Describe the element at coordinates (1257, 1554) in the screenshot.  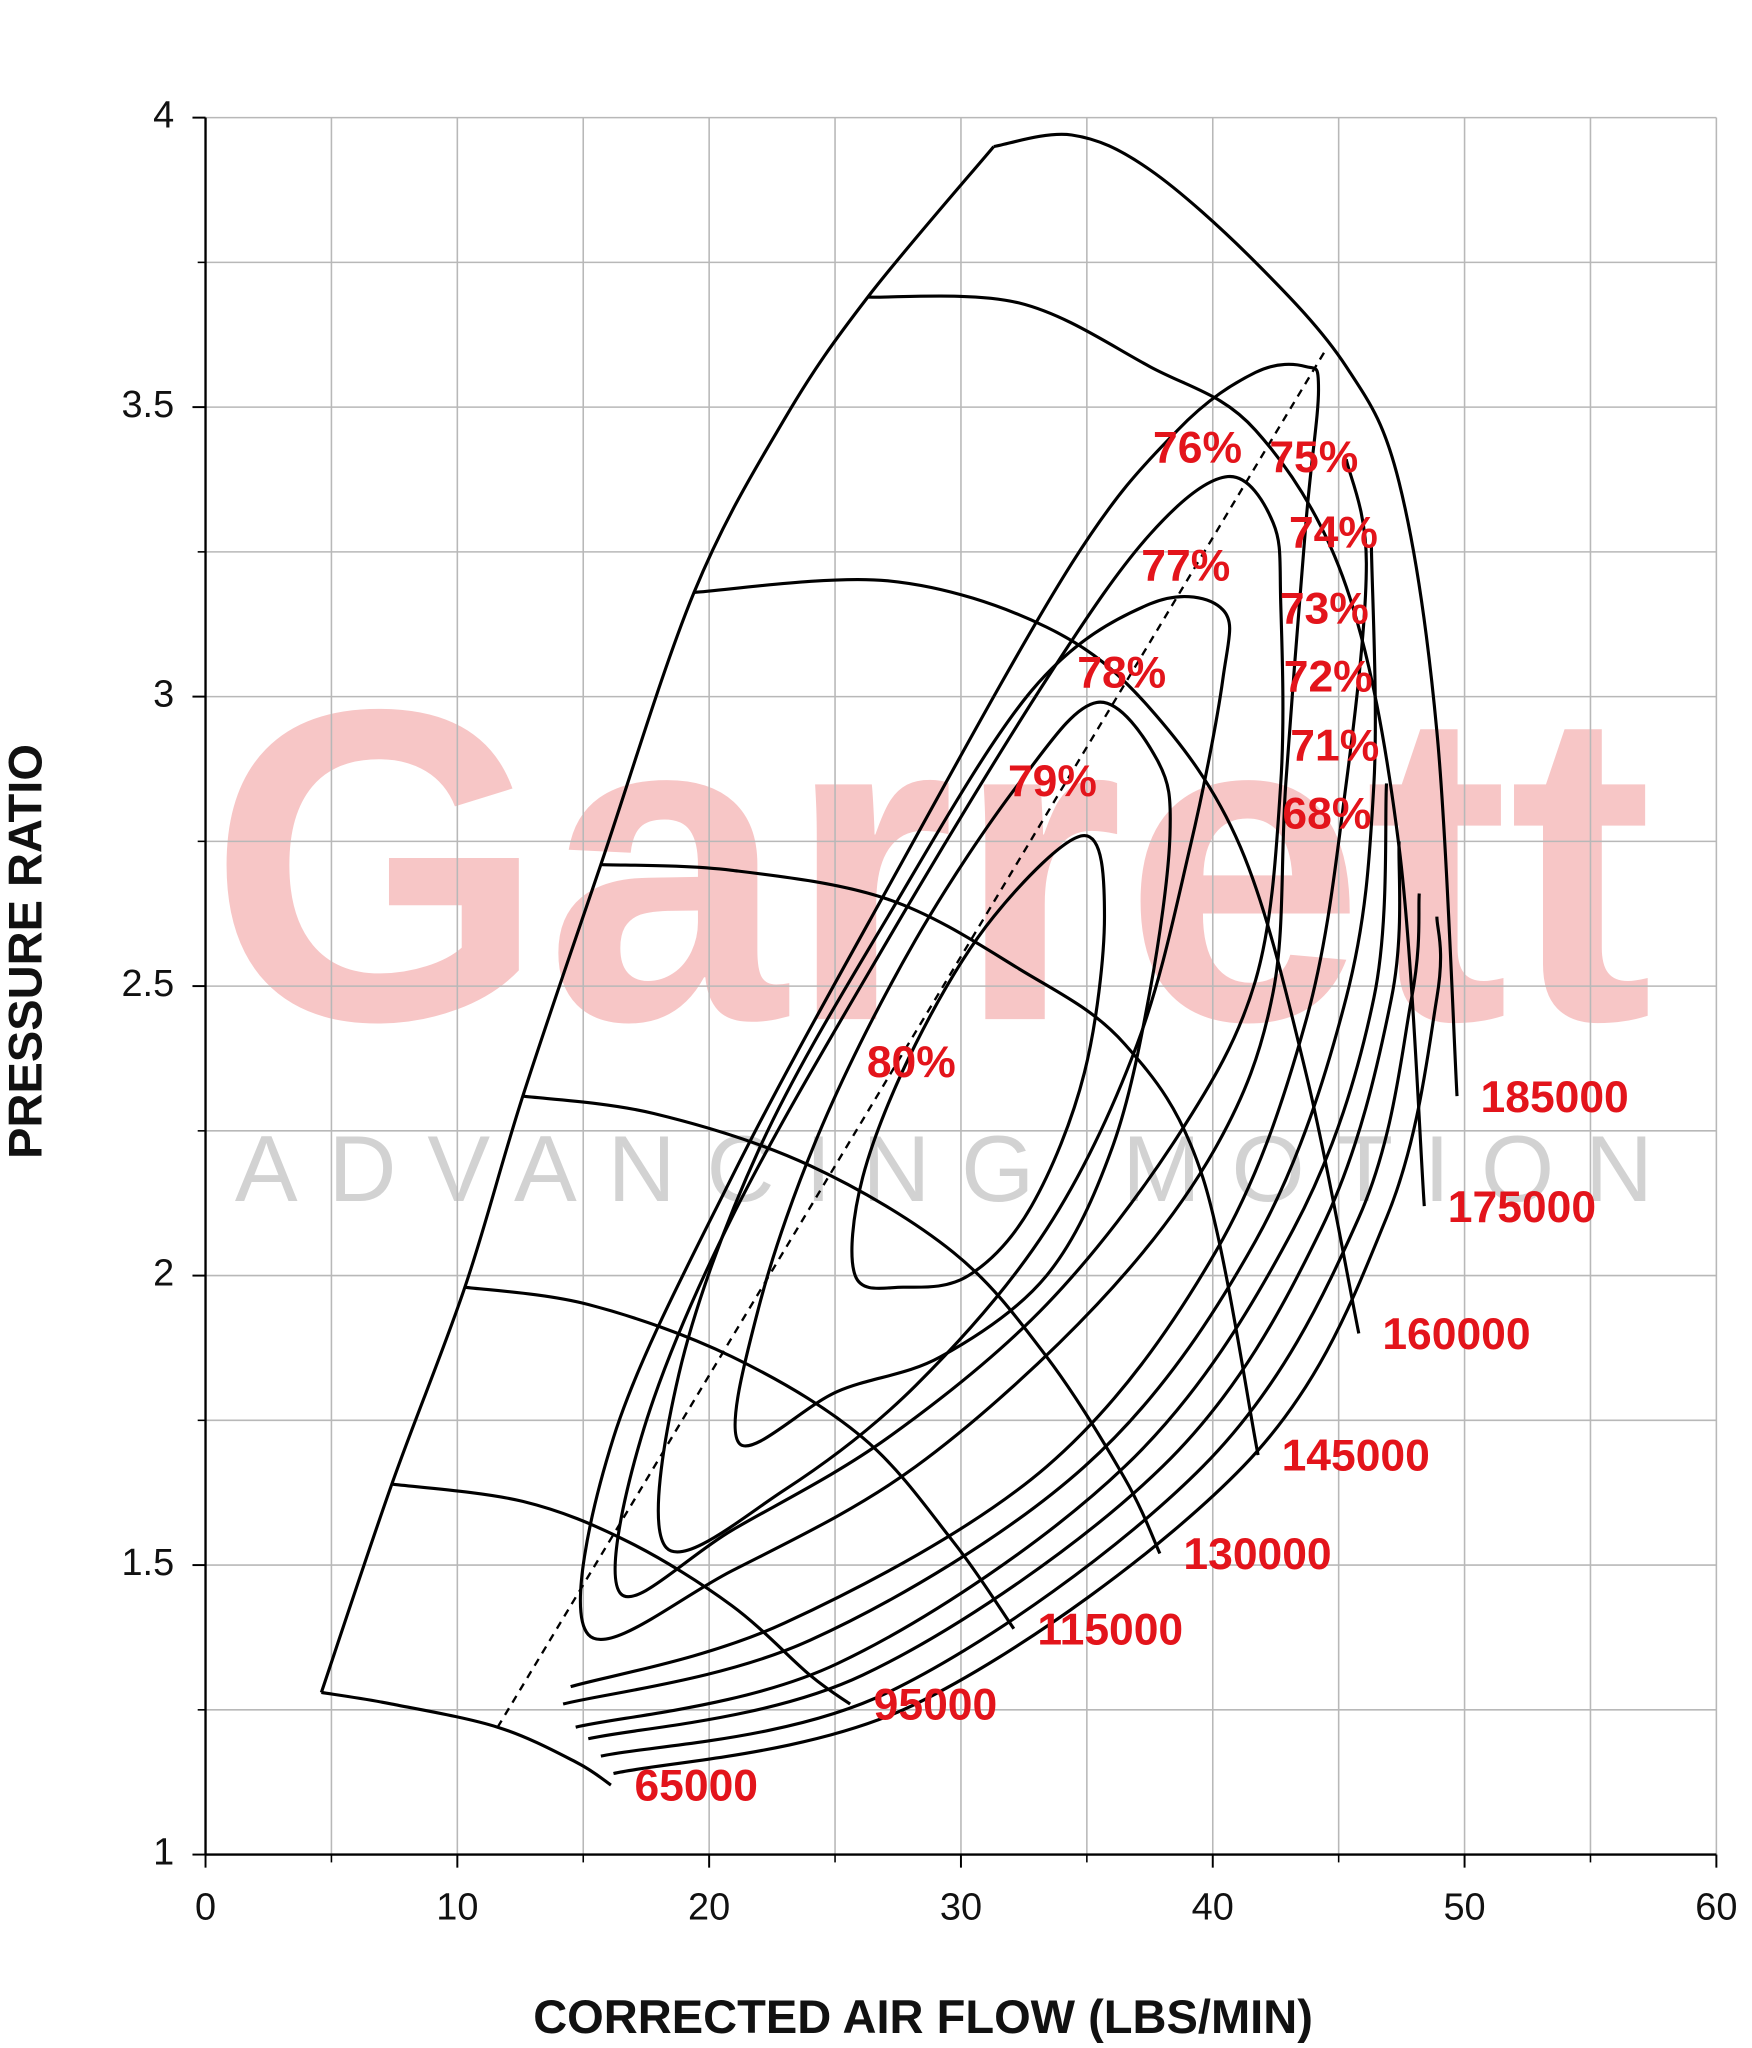
I see `speed-label: 130000` at that location.